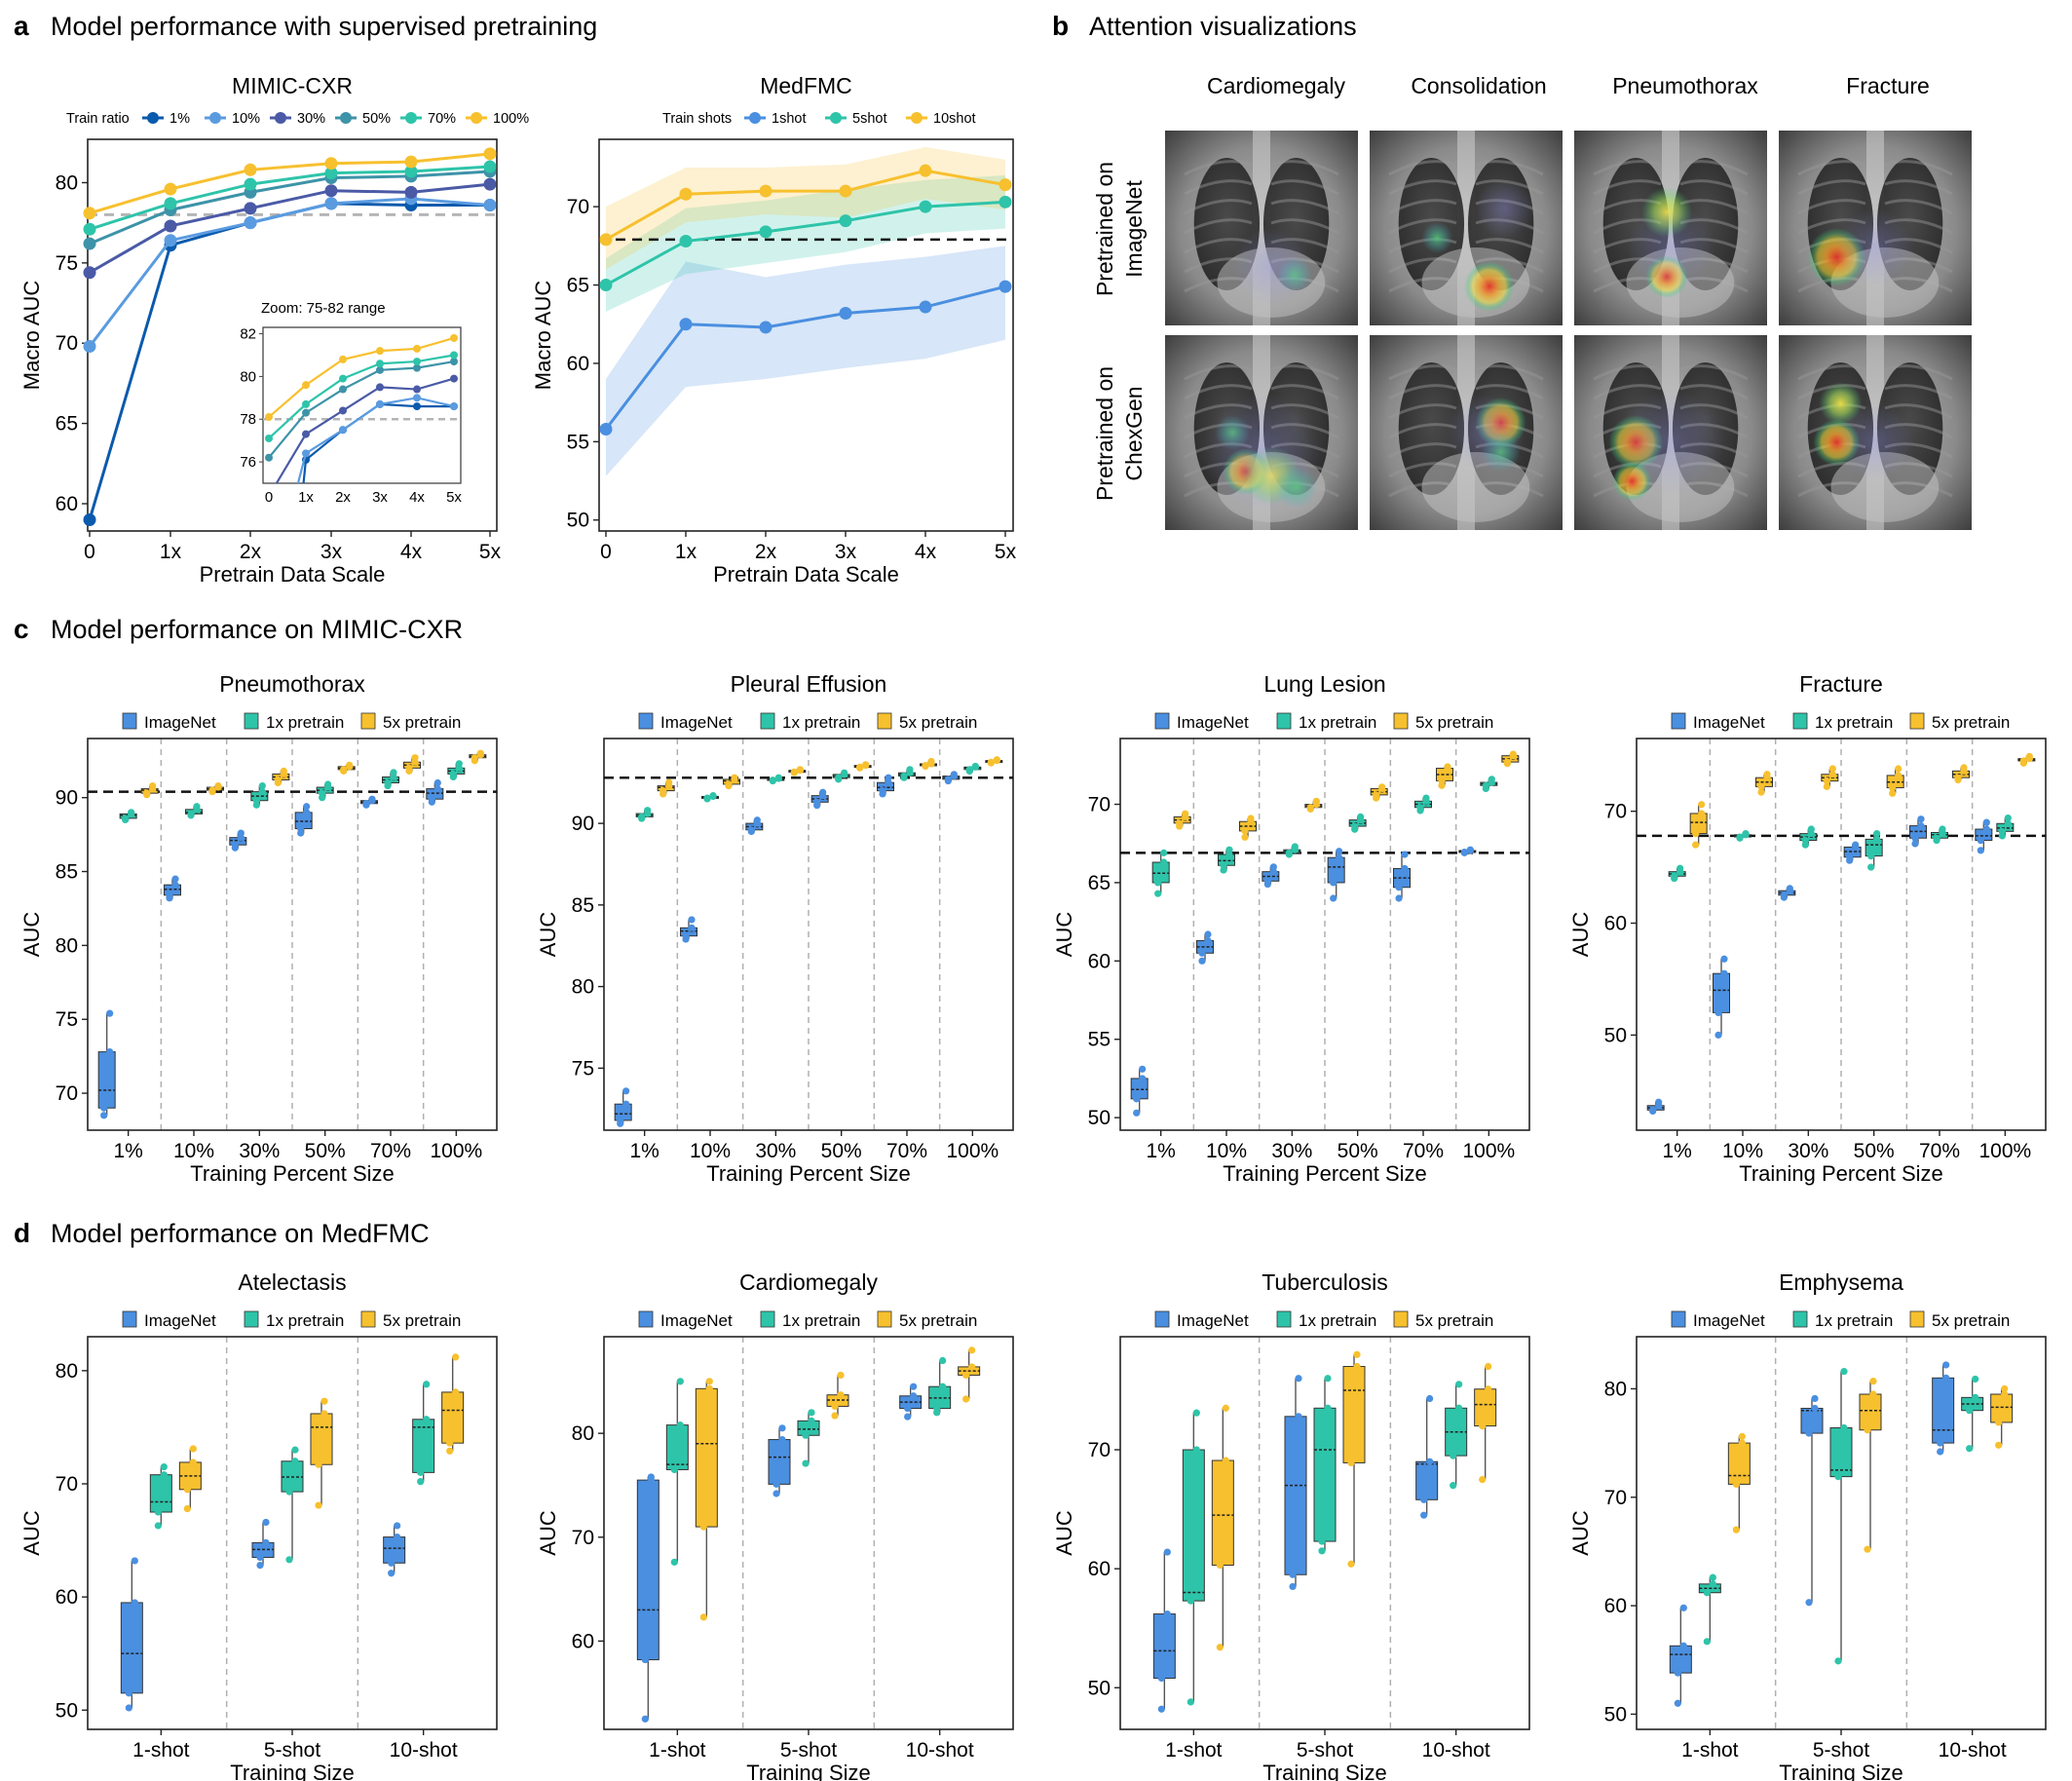 The image size is (2072, 1781). I want to click on legend-label: ImageNet, so click(1213, 723).